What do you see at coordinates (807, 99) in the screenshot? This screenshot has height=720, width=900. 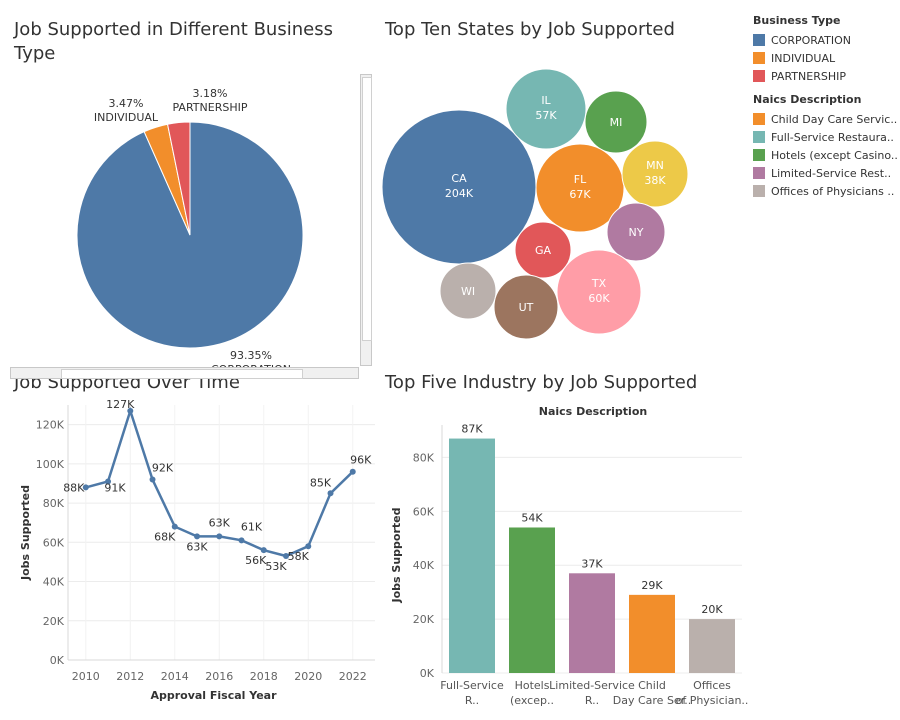 I see `naics-legend-title: Naics Description` at bounding box center [807, 99].